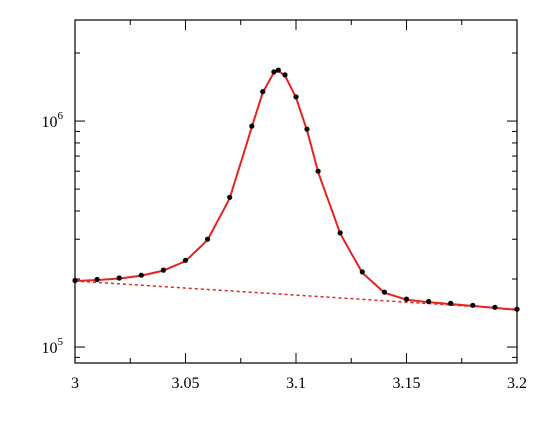 The image size is (545, 436). Describe the element at coordinates (407, 383) in the screenshot. I see `x-tick-label: 3.15` at that location.